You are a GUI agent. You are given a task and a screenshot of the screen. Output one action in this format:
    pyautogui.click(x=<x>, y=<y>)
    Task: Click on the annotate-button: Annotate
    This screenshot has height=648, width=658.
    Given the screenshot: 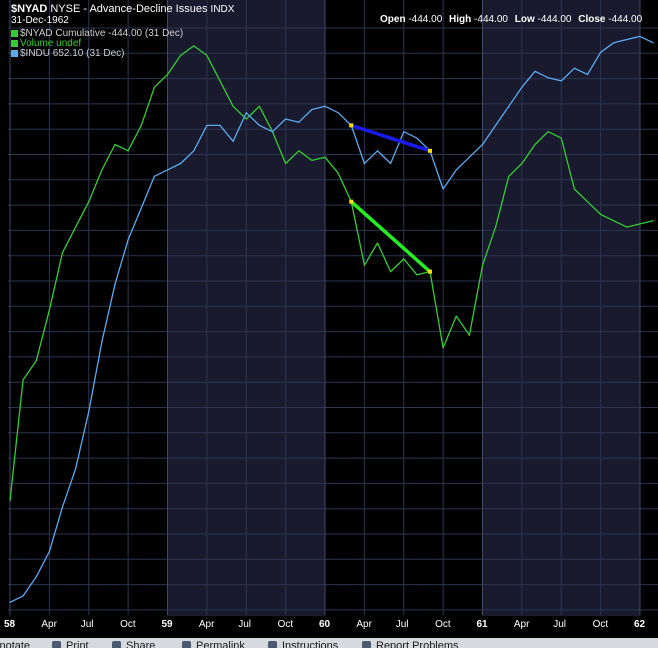 What is the action you would take?
    pyautogui.click(x=15, y=644)
    